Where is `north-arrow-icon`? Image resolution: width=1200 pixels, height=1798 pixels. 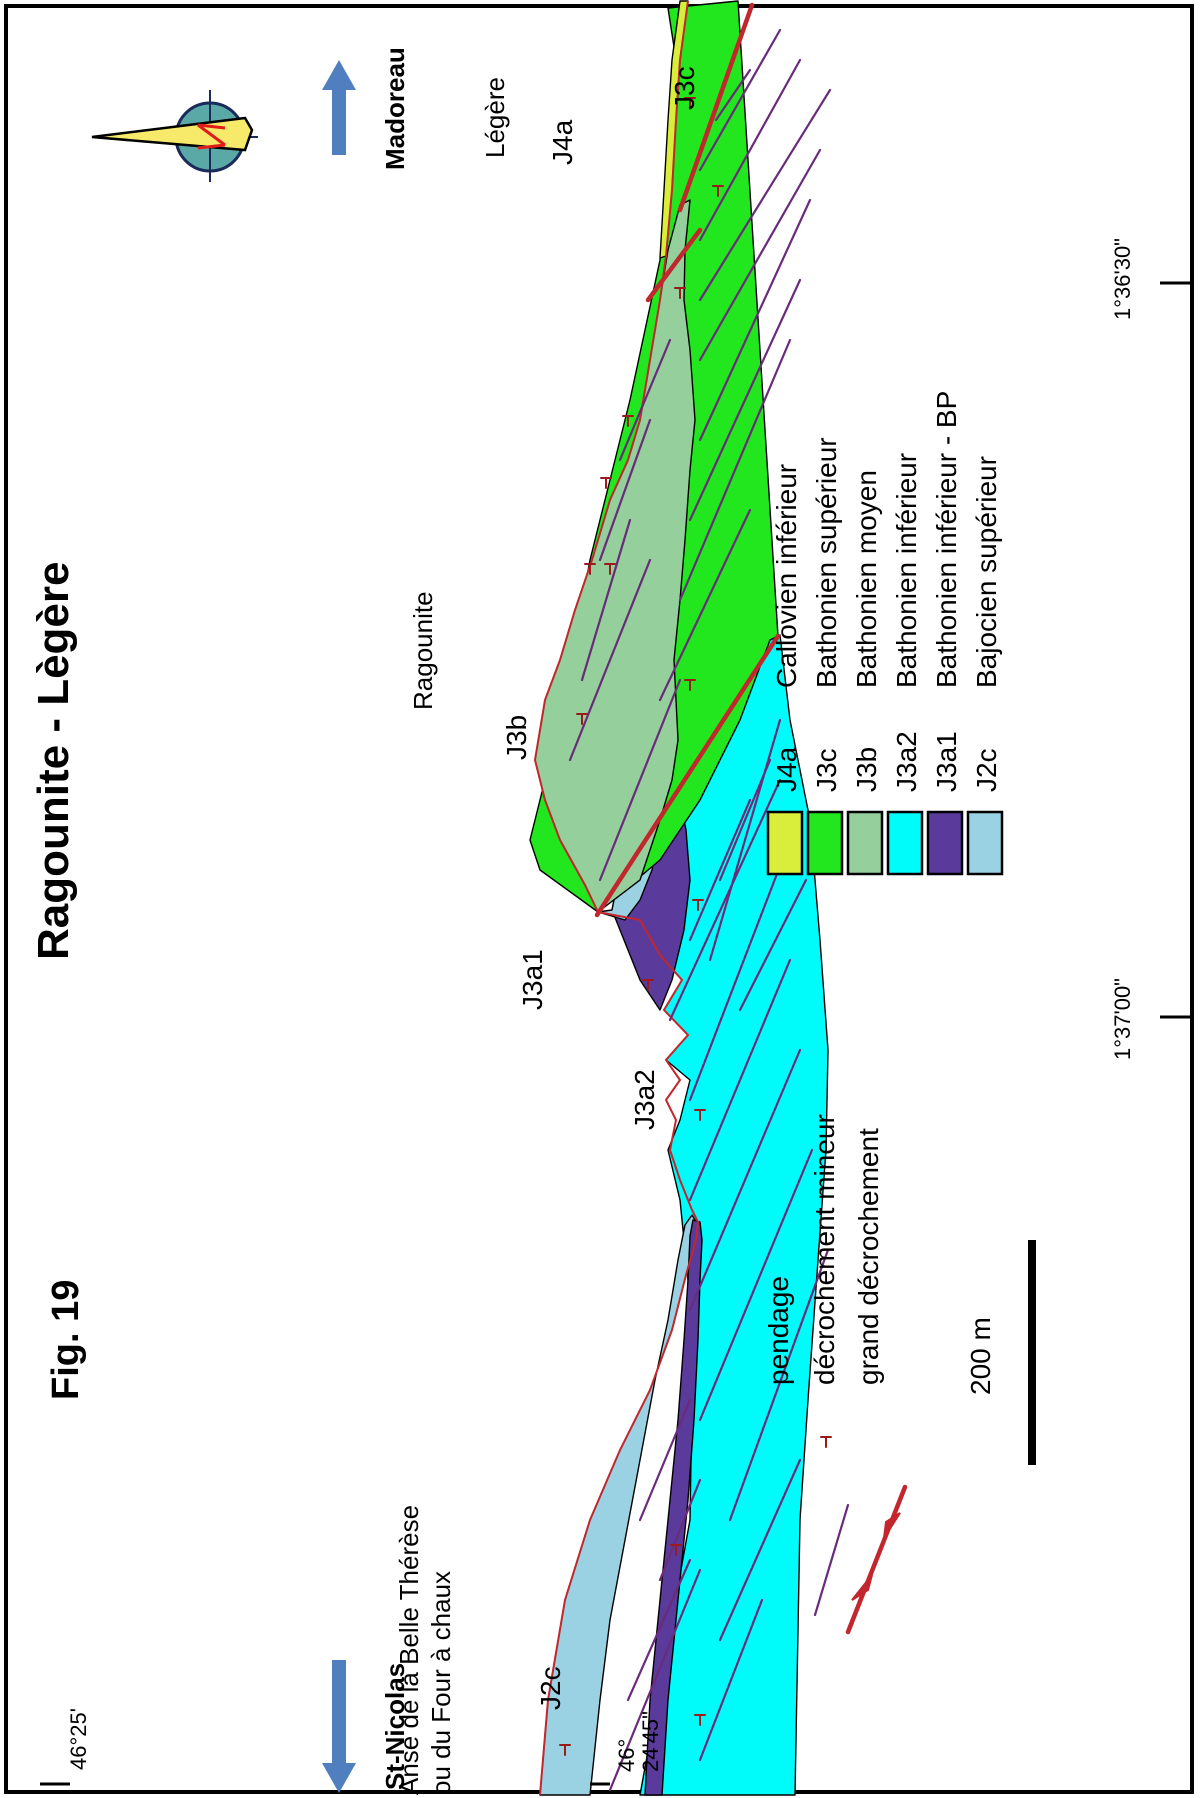
north-arrow-icon is located at coordinates (339, 107).